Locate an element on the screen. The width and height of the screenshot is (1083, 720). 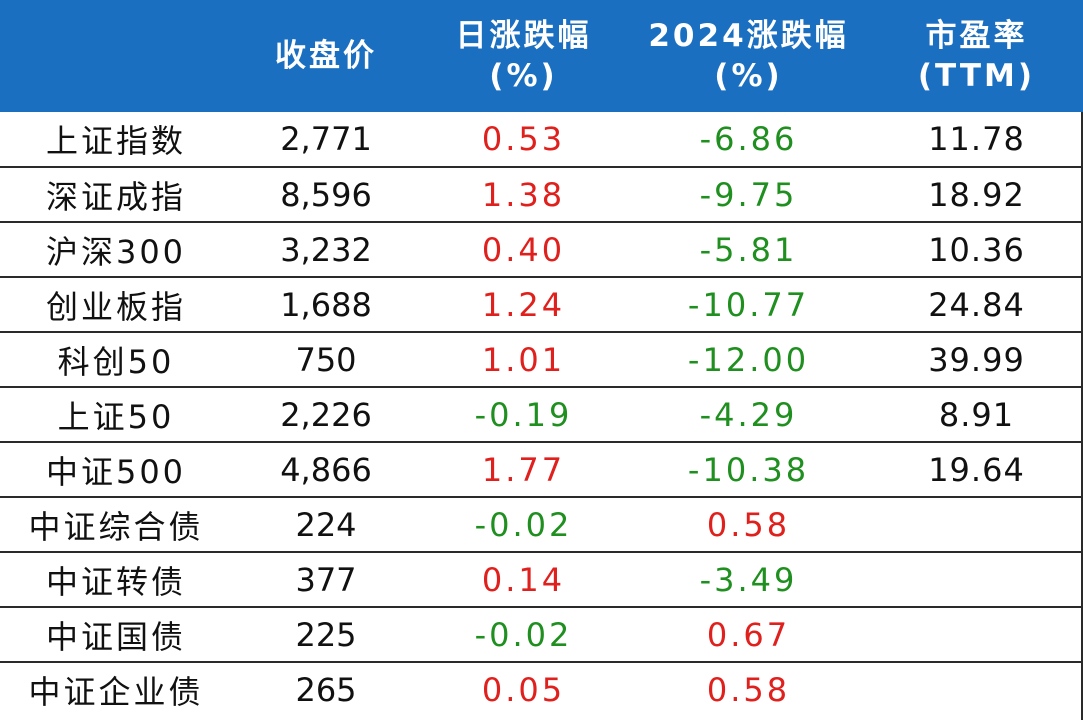
index-name: 中证企业债 is located at coordinates (116, 692).